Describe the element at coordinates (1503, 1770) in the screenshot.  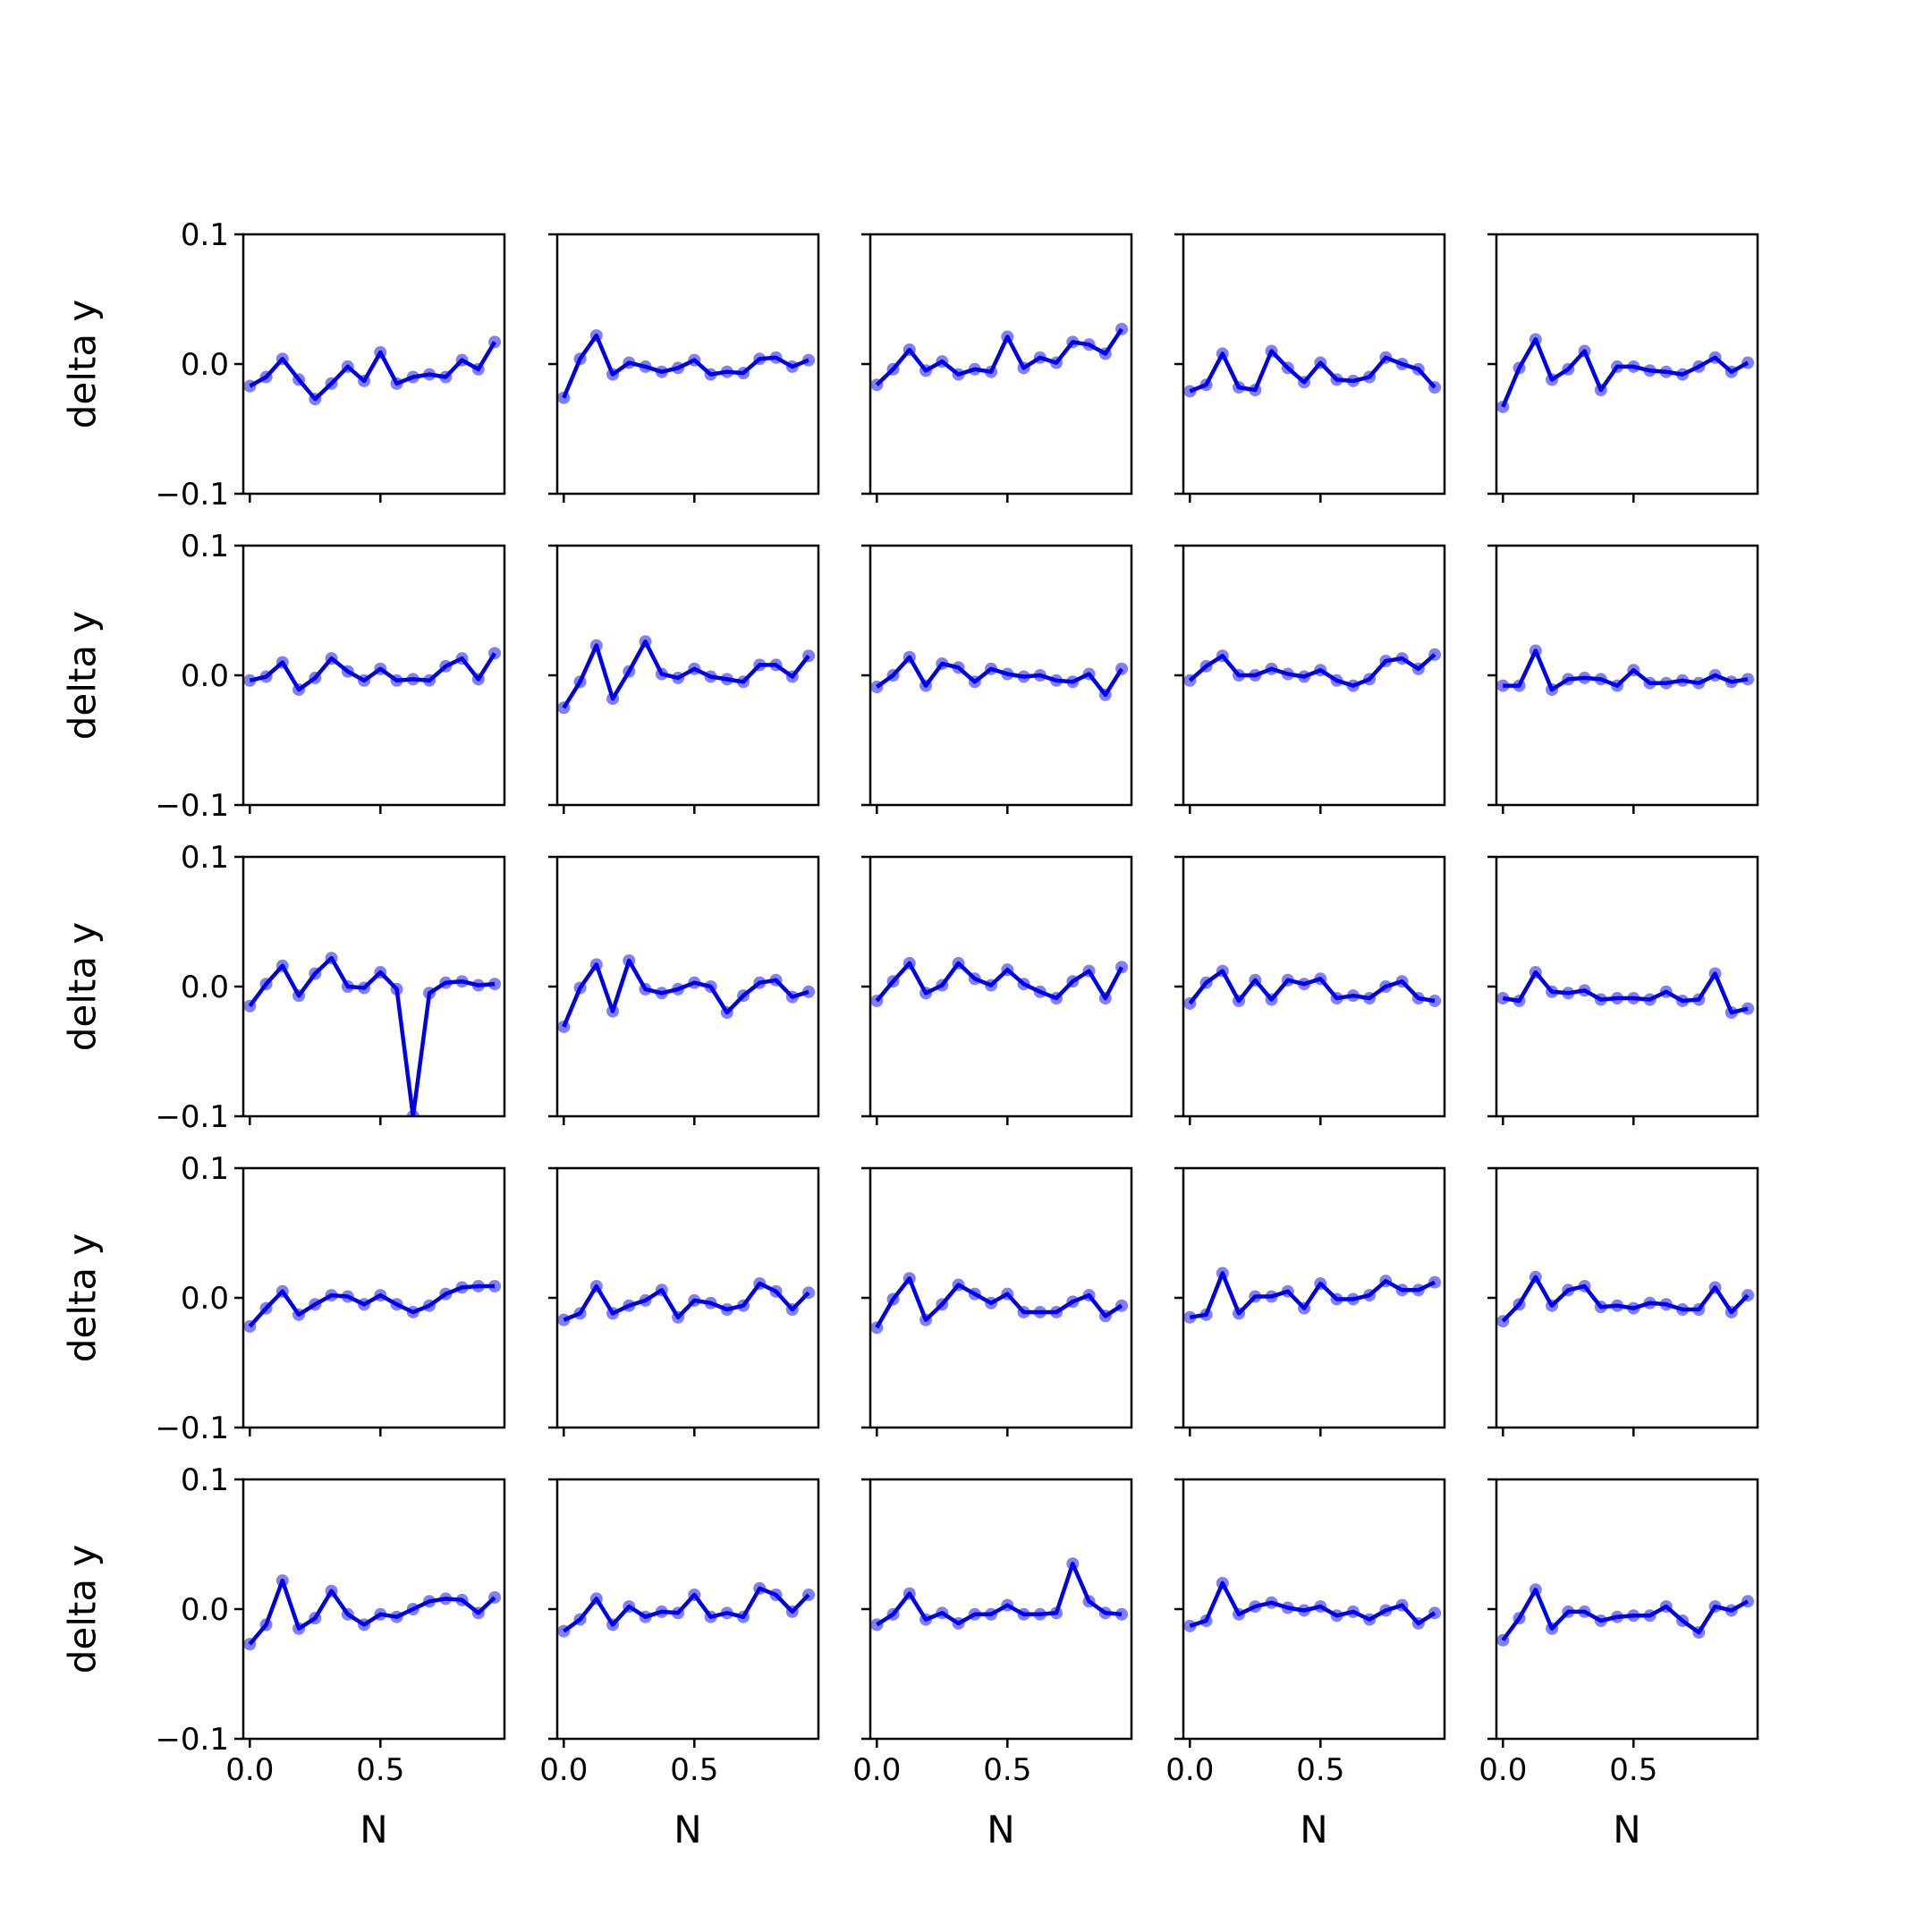
I see `x-tick-label: 0.0` at that location.